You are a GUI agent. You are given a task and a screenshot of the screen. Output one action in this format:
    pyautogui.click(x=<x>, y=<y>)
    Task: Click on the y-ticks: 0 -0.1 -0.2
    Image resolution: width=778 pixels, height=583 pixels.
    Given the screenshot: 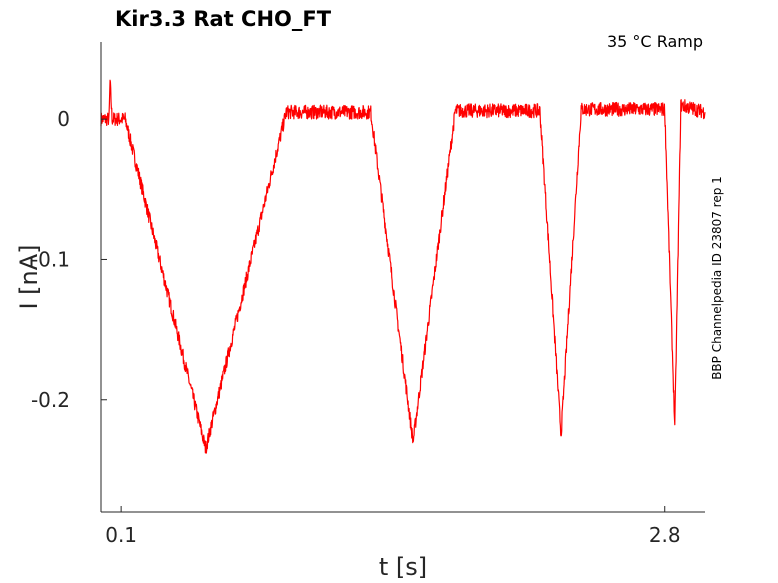 What is the action you would take?
    pyautogui.click(x=69, y=259)
    